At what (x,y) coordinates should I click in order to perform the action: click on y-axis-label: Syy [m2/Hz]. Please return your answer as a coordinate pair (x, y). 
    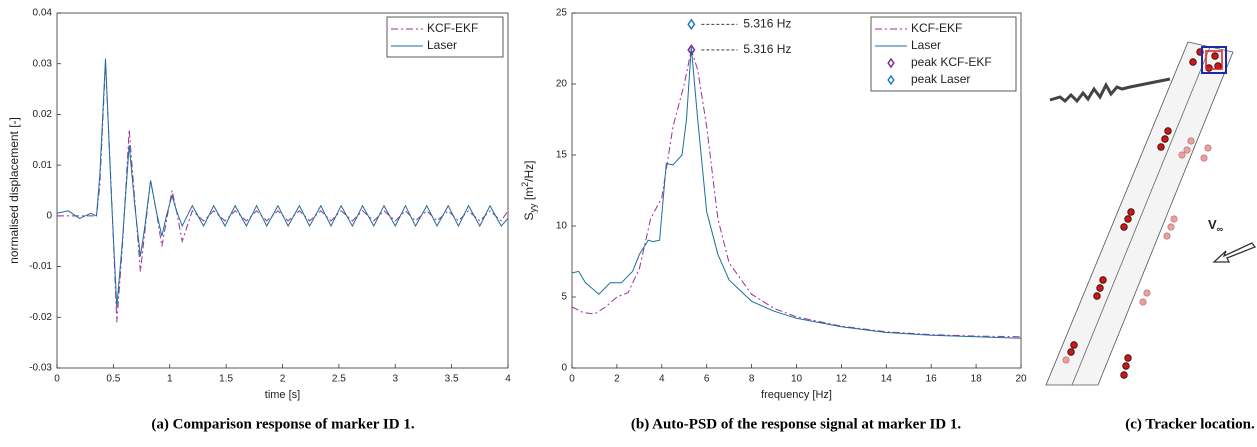
    Looking at the image, I should click on (529, 190).